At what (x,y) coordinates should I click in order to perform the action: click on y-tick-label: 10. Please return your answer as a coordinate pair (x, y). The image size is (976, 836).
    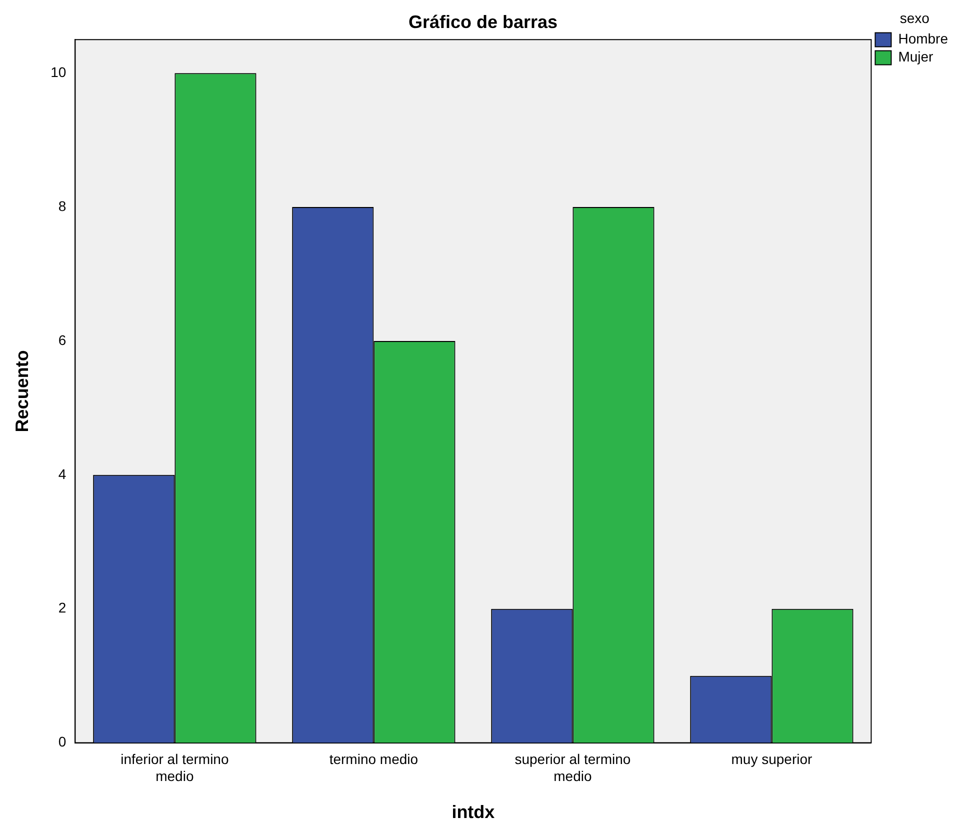
    Looking at the image, I should click on (58, 72).